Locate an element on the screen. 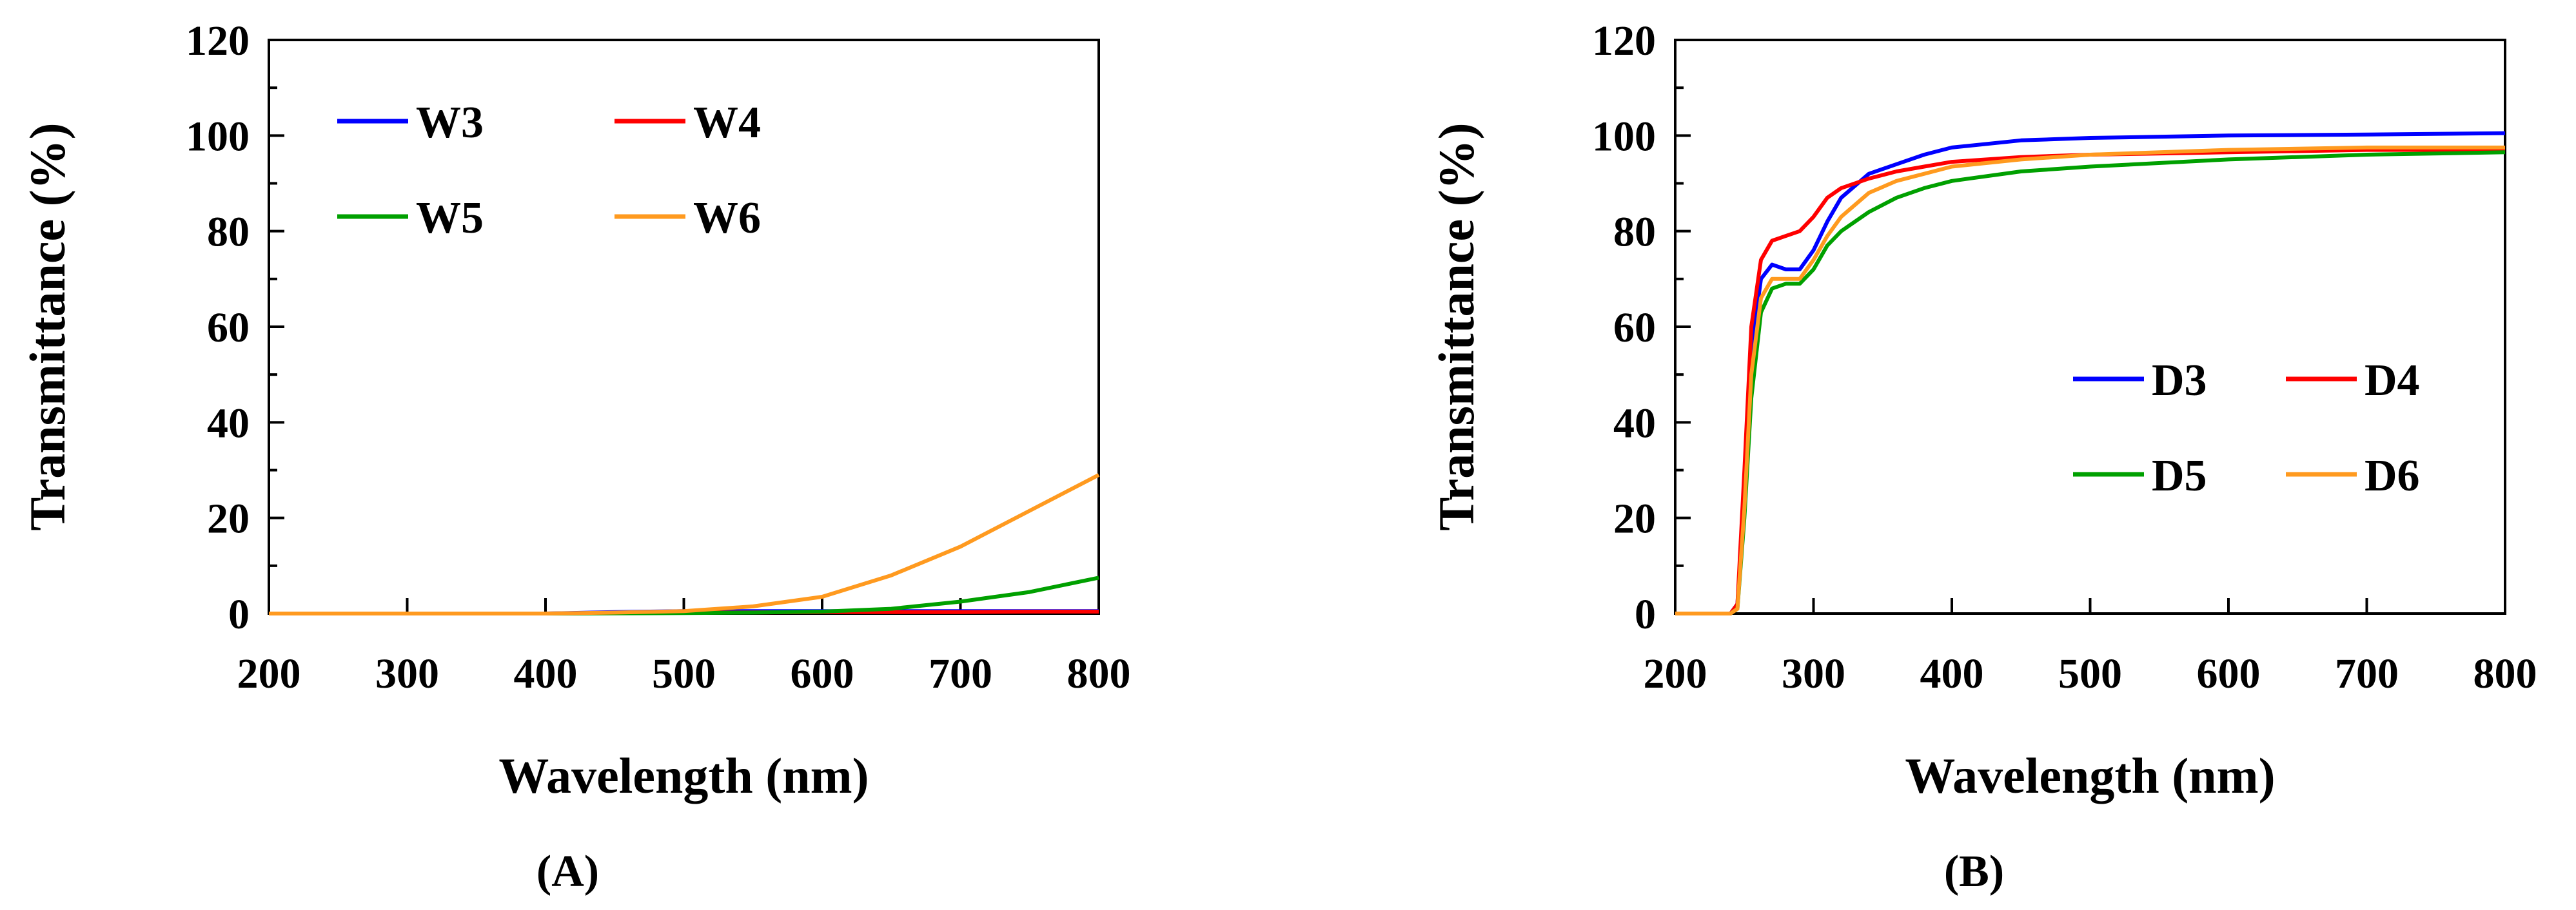  legend: W3 W4 W5 W6 is located at coordinates (549, 170).